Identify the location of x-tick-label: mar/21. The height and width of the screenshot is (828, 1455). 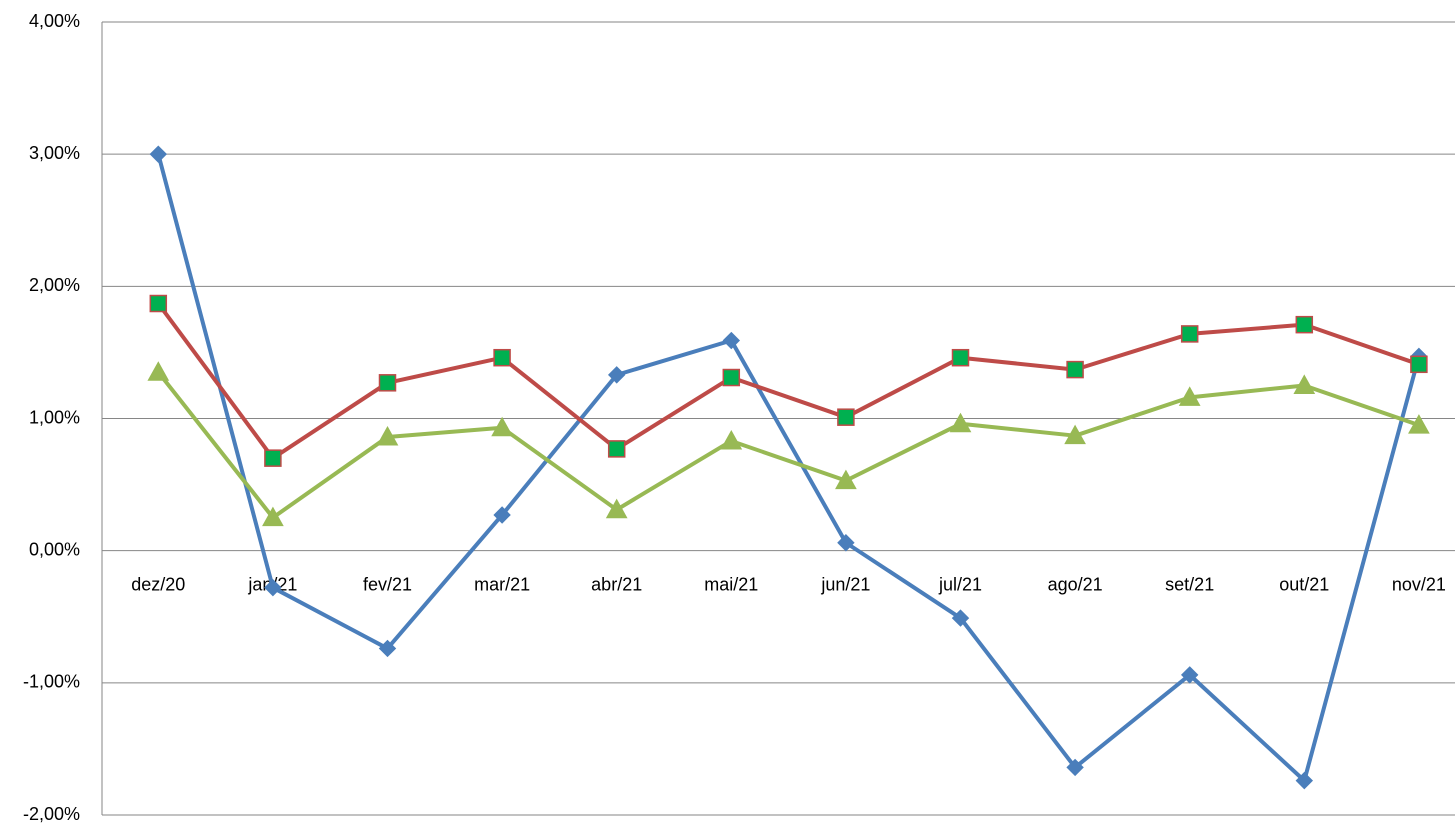
(502, 584).